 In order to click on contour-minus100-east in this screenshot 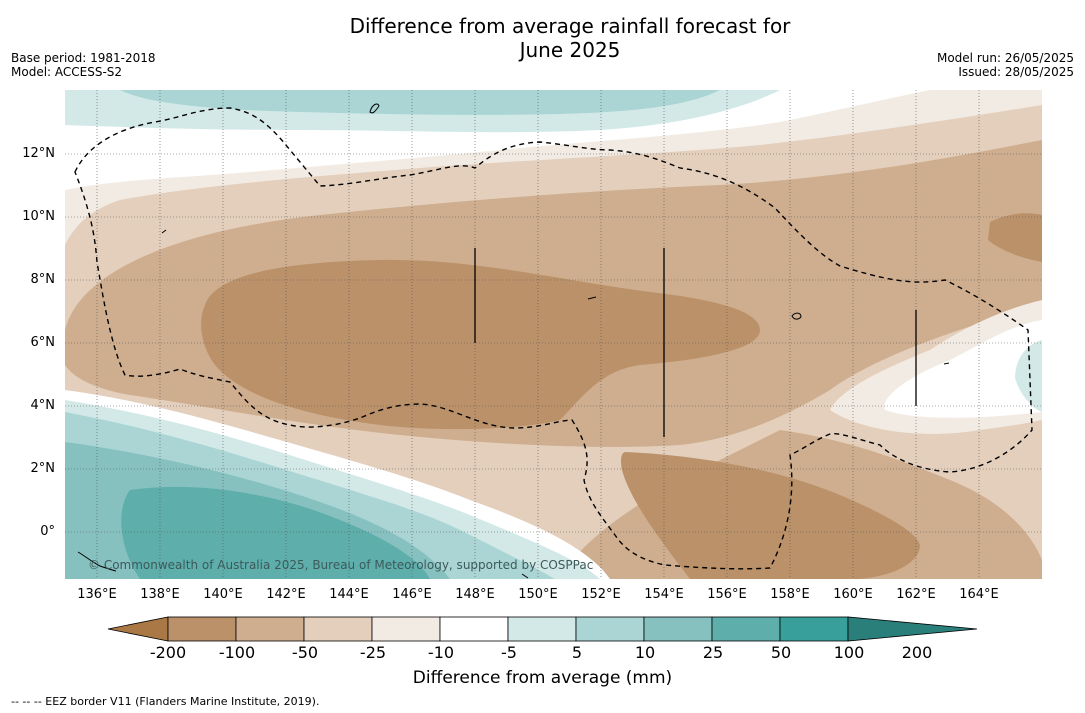, I will do `click(1015, 237)`.